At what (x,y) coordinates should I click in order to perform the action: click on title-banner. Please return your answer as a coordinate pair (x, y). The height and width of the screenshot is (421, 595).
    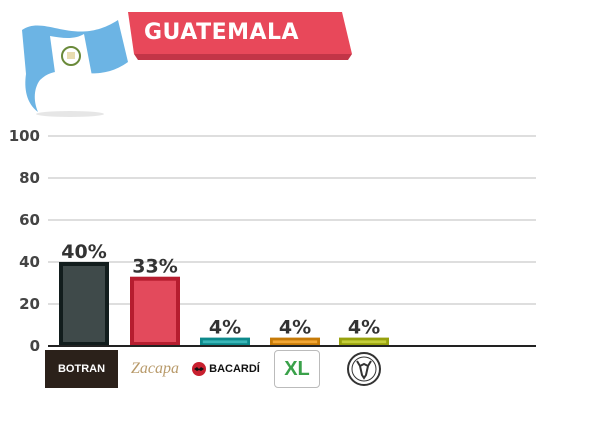
    Looking at the image, I should click on (240, 36).